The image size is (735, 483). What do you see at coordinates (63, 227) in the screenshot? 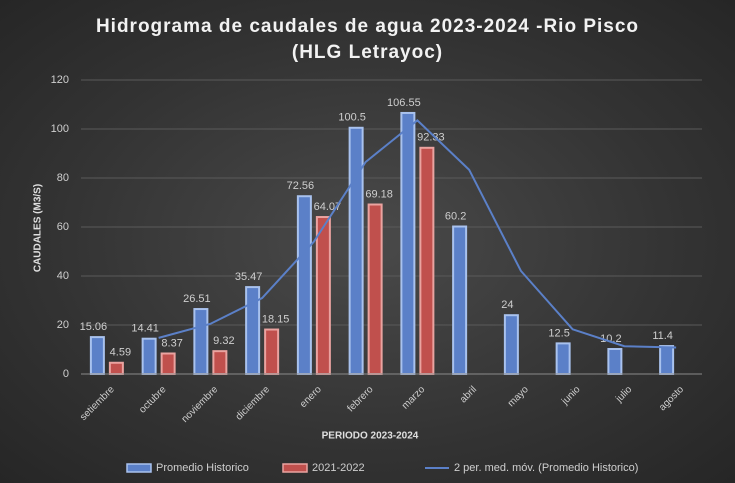
I see `y-tick-label: 60` at bounding box center [63, 227].